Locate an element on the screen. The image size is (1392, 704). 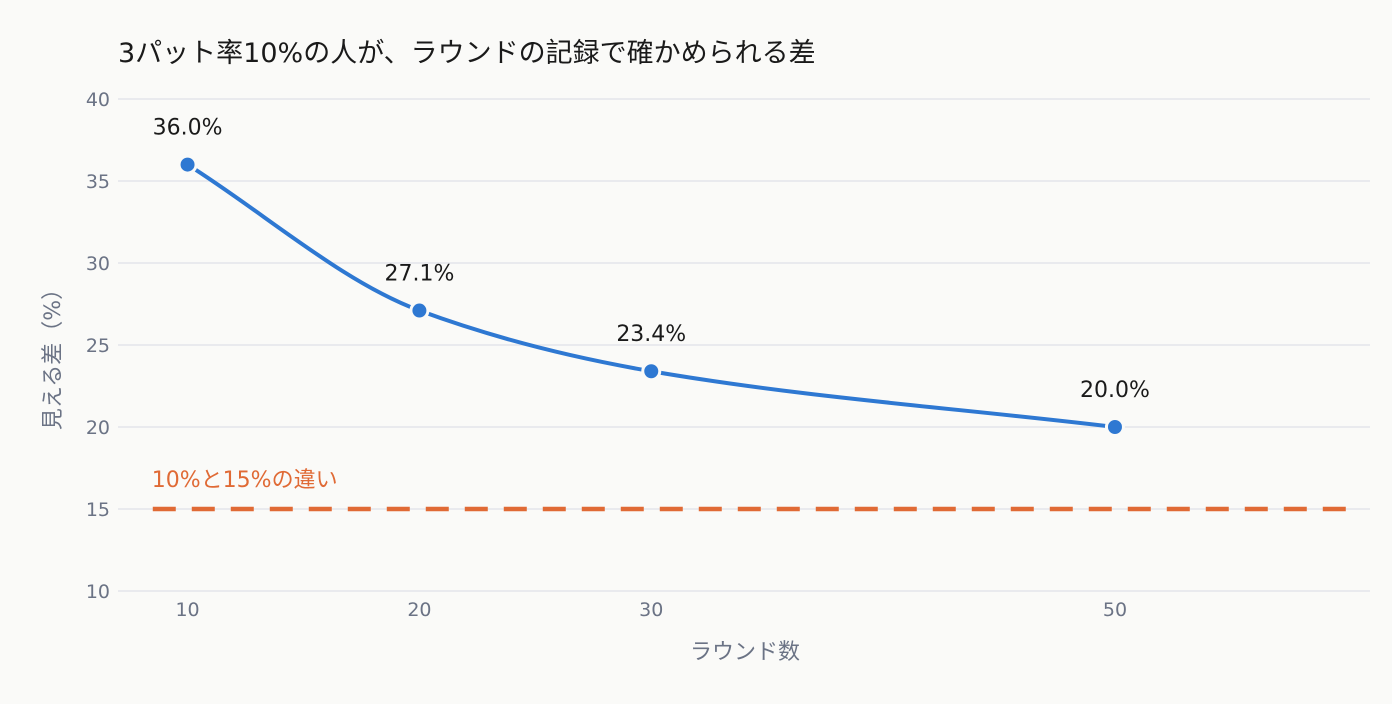
data-label: 27.1% is located at coordinates (419, 274).